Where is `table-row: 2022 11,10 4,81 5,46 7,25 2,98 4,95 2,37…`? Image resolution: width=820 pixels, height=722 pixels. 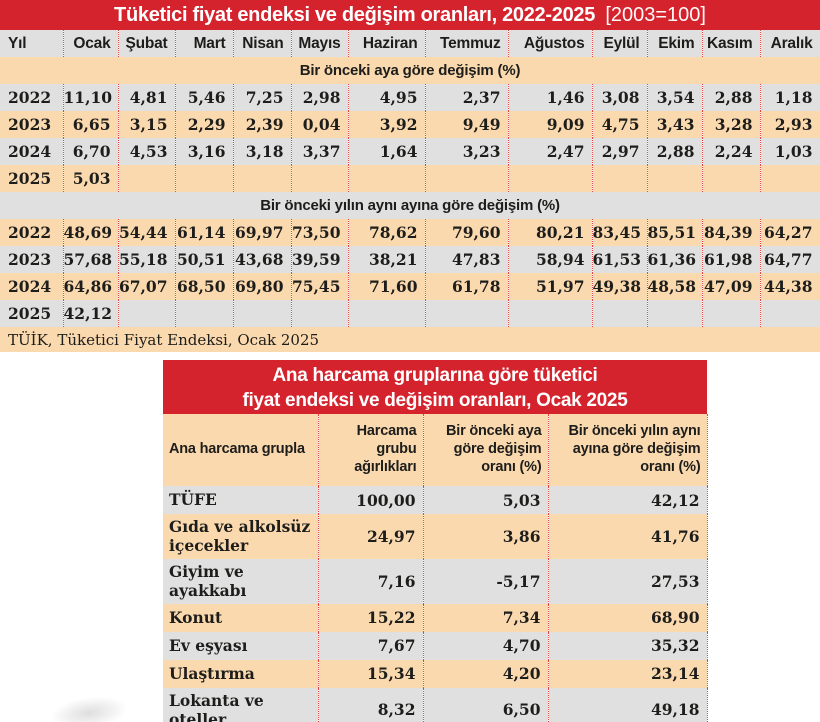 table-row: 2022 11,10 4,81 5,46 7,25 2,98 4,95 2,37… is located at coordinates (410, 97).